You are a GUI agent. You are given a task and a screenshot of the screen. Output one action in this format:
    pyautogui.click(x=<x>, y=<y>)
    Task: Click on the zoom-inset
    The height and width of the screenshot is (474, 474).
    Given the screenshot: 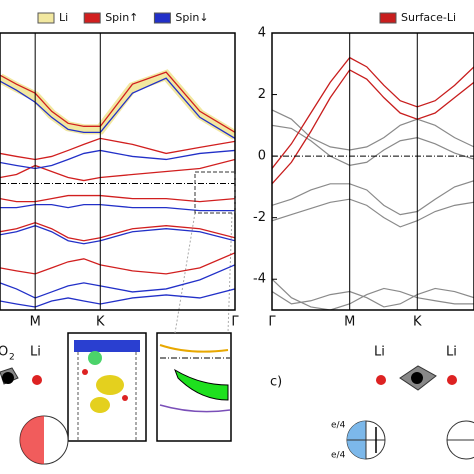 What is the action you would take?
    pyautogui.click(x=194, y=327)
    